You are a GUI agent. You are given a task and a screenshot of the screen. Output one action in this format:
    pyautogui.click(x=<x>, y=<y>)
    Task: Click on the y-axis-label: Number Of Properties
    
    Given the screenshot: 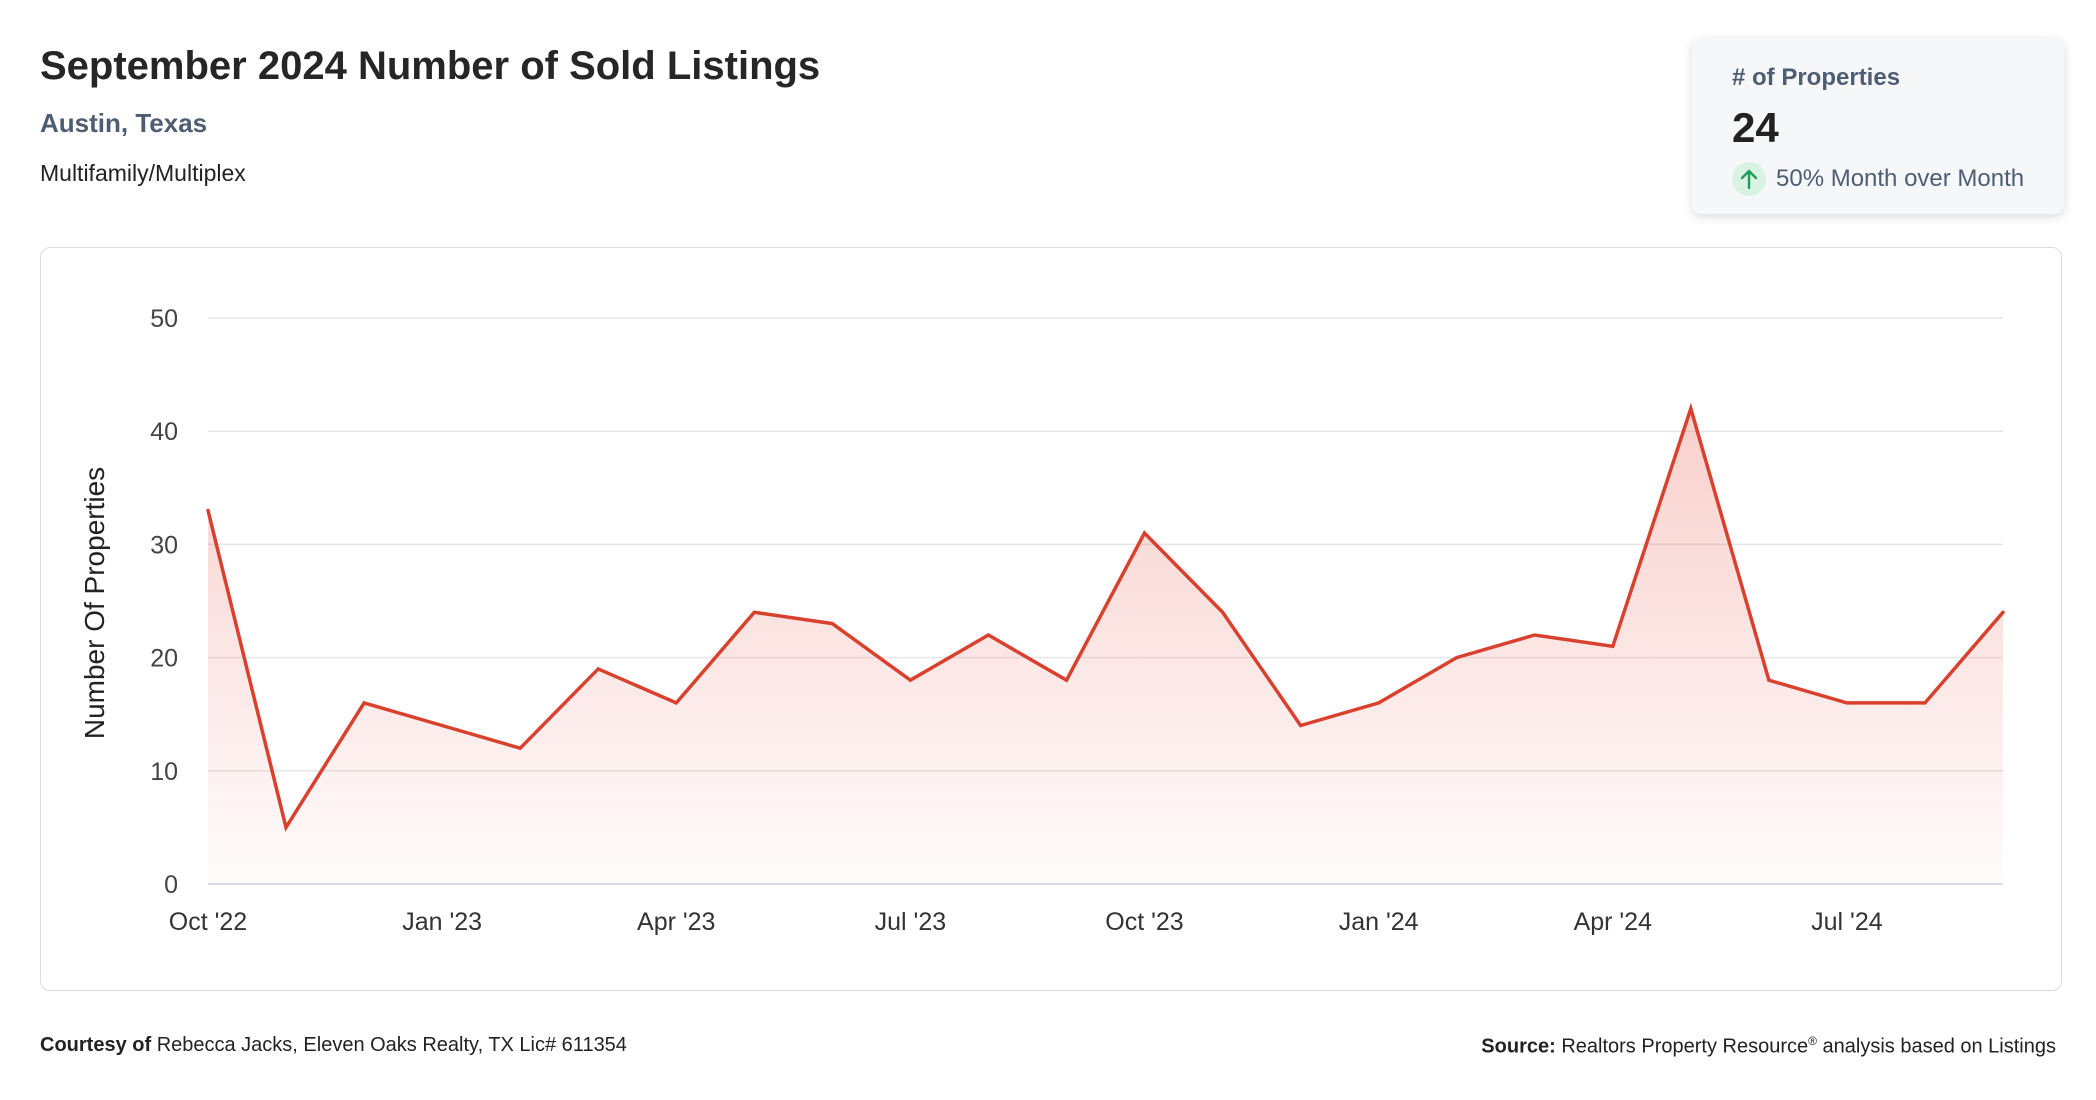 What is the action you would take?
    pyautogui.click(x=94, y=603)
    